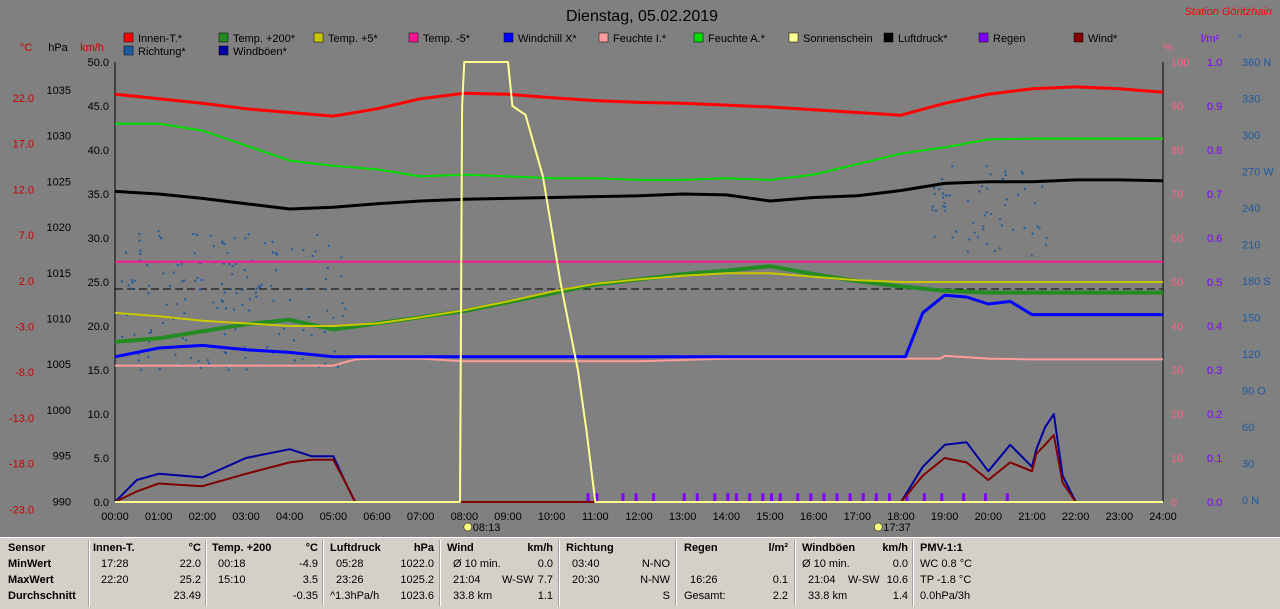 Image resolution: width=1280 pixels, height=609 pixels. What do you see at coordinates (864, 580) in the screenshot?
I see `stats-boeen-max-dir: W-SW` at bounding box center [864, 580].